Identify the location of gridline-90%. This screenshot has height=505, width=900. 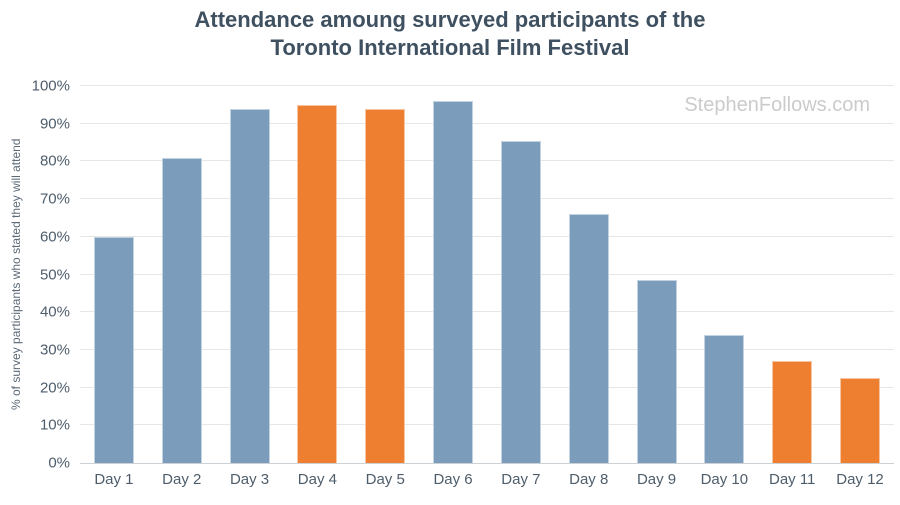
(487, 123).